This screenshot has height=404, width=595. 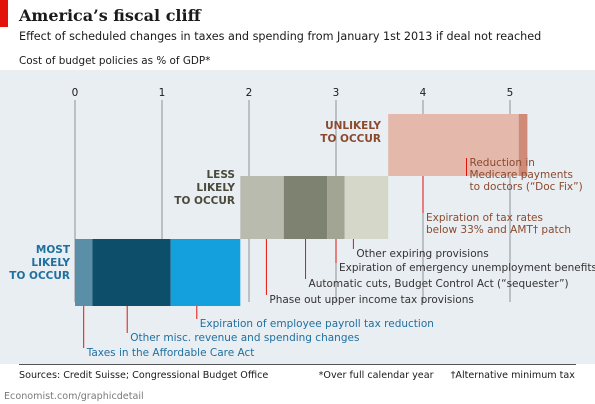 I want to click on footnote-amt: †Alternative minimum tax, so click(x=512, y=375).